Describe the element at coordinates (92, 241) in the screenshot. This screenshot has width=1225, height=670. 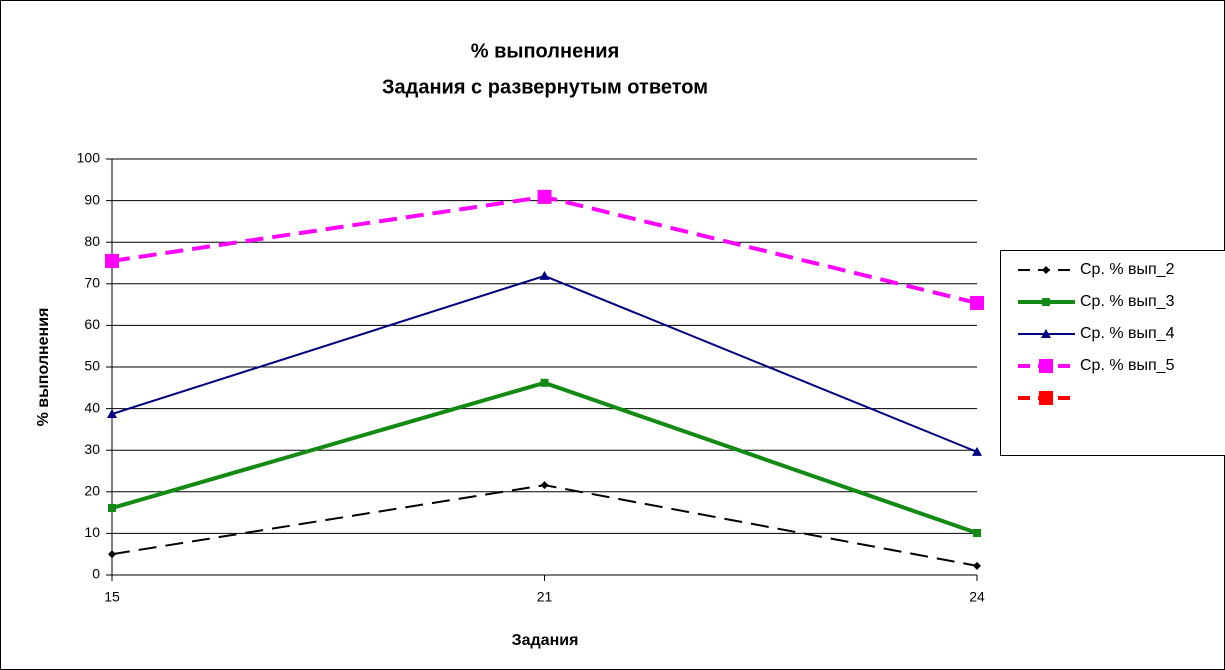
I see `y-tick-label: 80` at that location.